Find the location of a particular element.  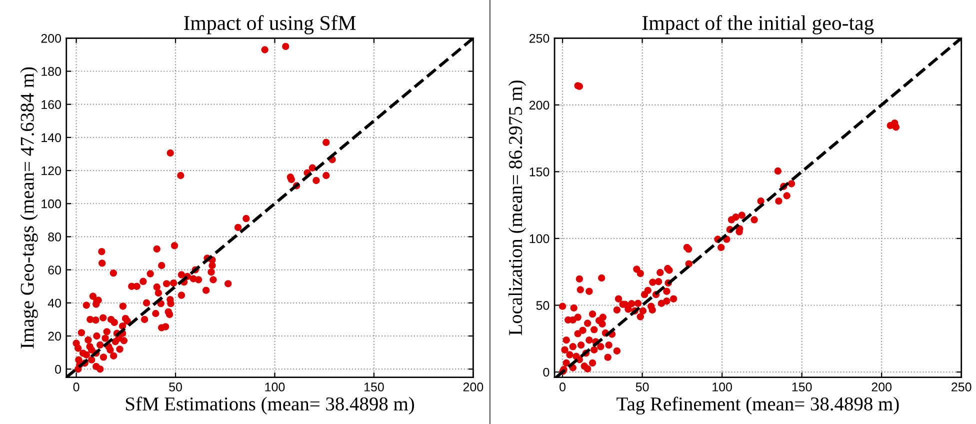

y-axis-title: Localization (mean= 86.2975 m) is located at coordinates (517, 208).